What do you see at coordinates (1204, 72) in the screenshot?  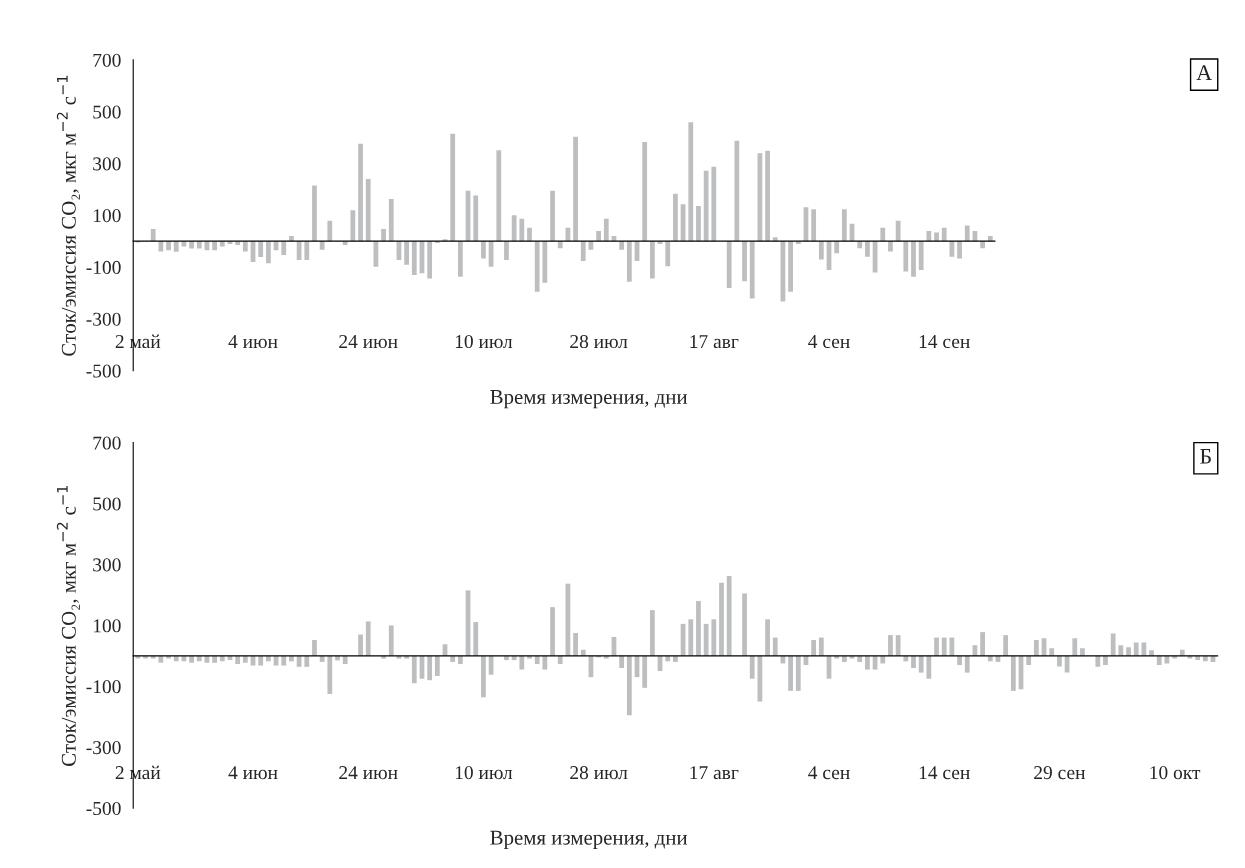 I see `text: А` at bounding box center [1204, 72].